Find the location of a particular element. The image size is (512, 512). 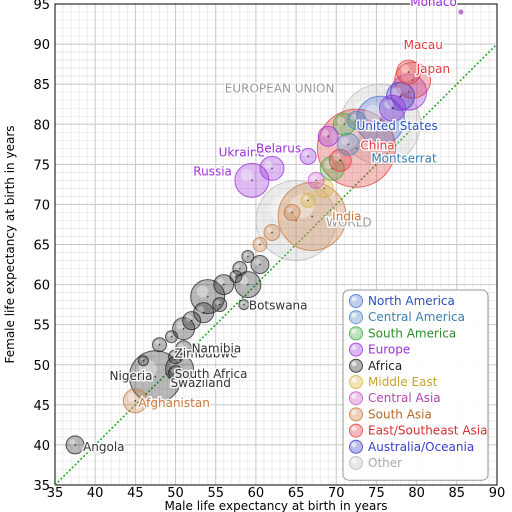

x-tick-label: 55 is located at coordinates (215, 493).